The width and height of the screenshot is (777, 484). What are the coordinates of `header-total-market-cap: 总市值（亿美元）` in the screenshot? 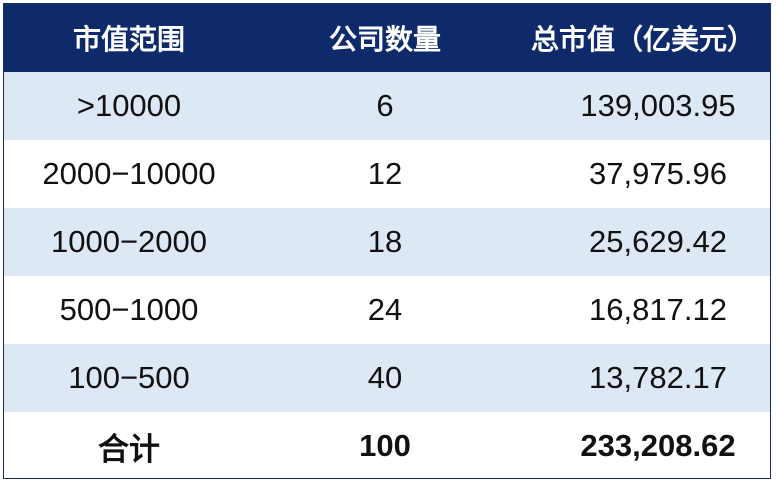 It's located at (643, 38).